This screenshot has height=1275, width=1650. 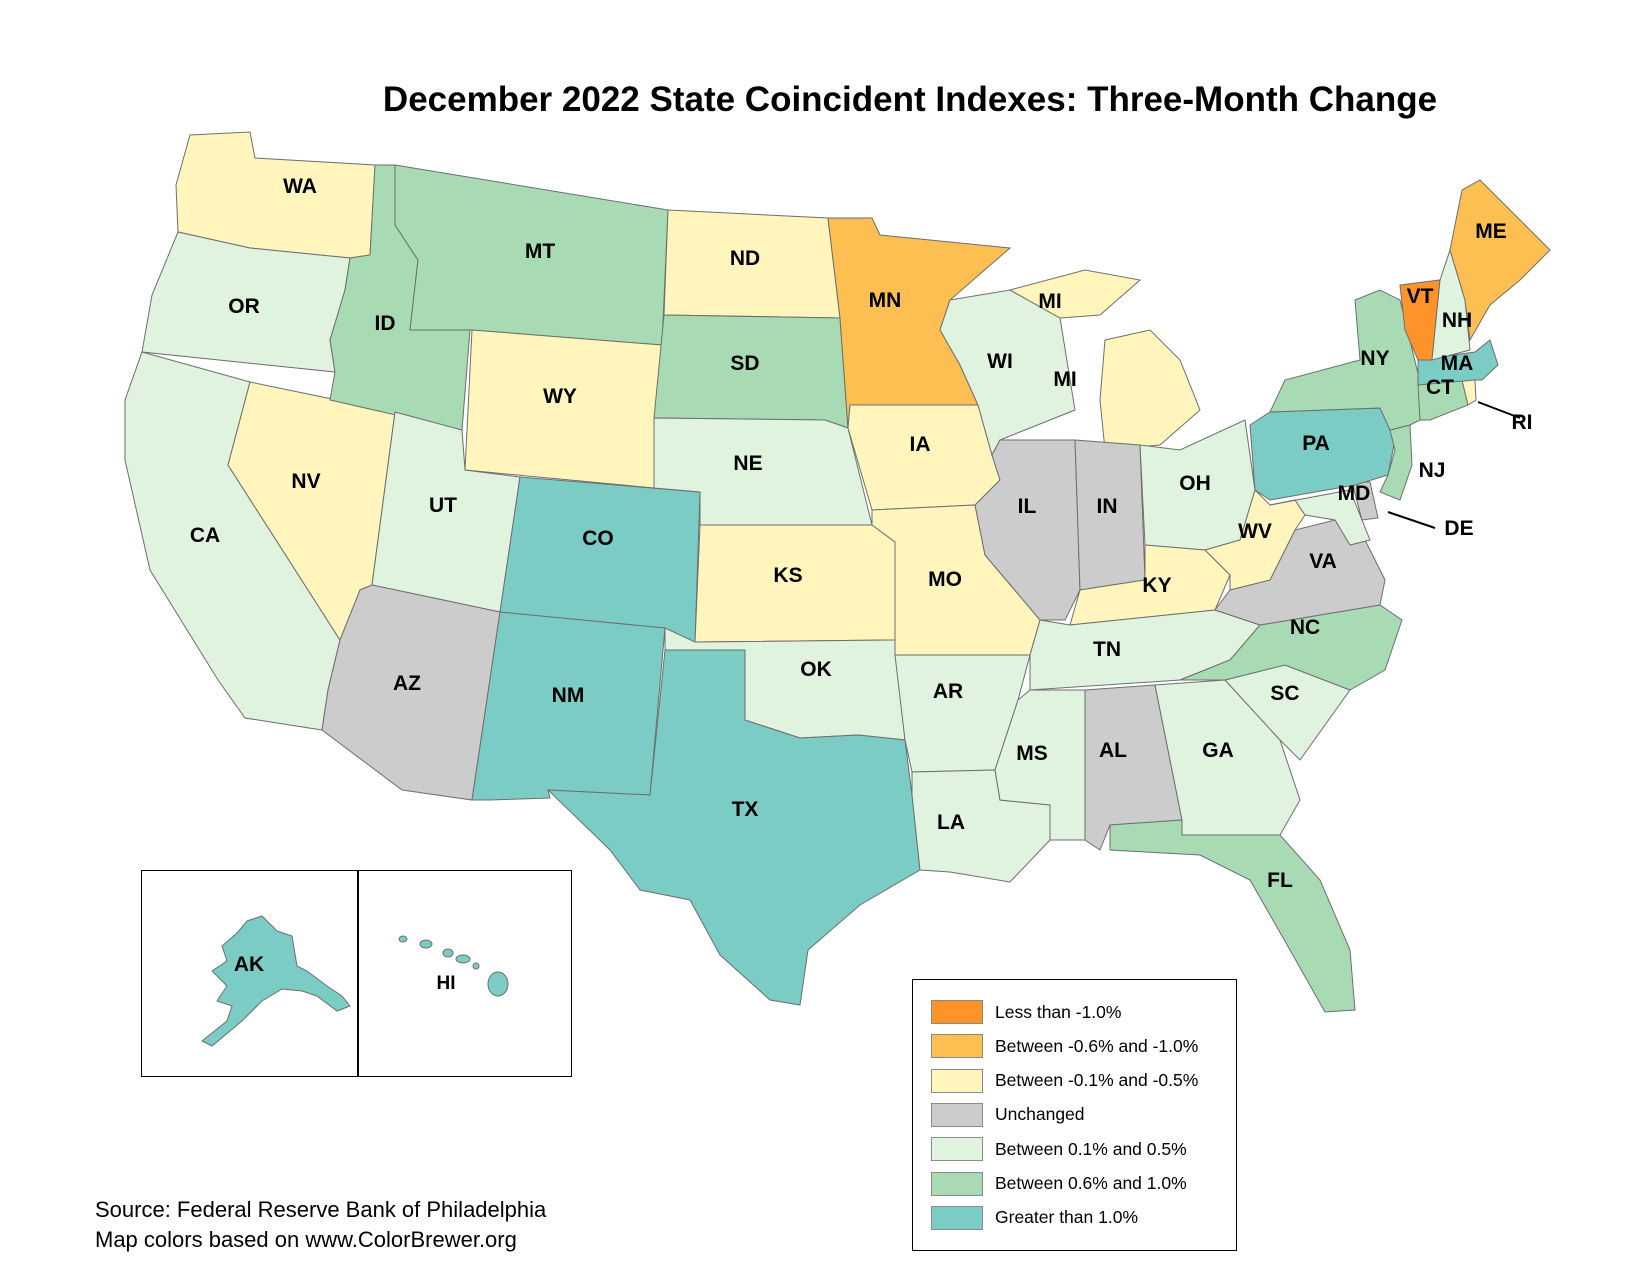 I want to click on state-HI, so click(x=453, y=966).